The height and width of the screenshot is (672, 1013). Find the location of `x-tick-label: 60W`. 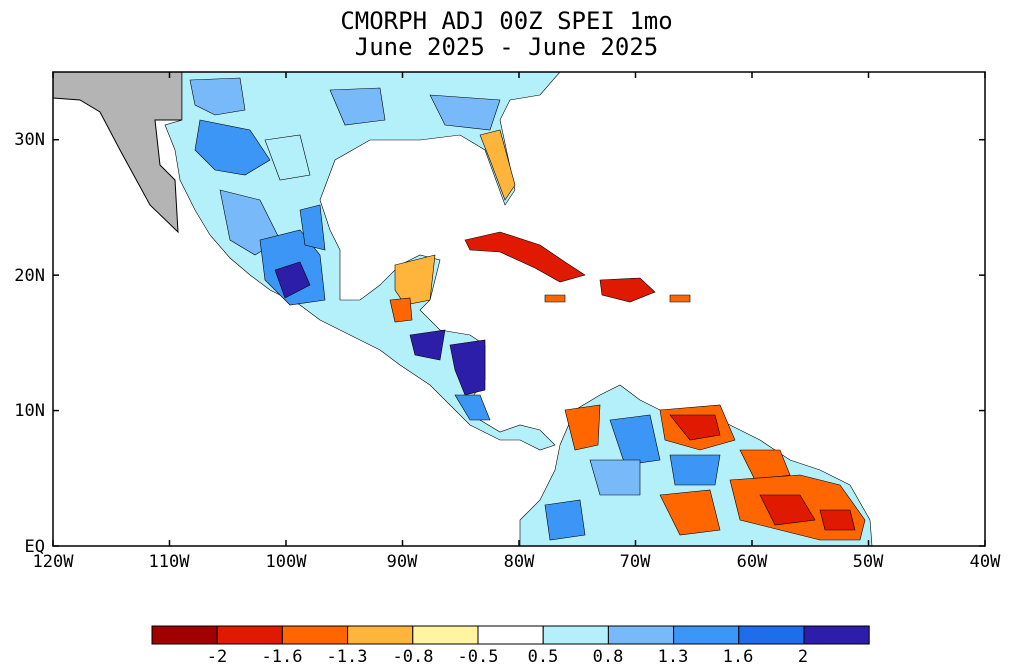

x-tick-label: 60W is located at coordinates (752, 562).